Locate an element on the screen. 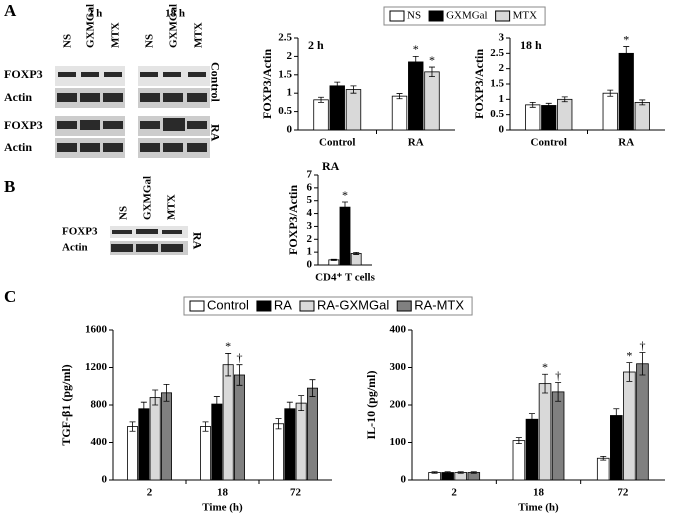 Image resolution: width=679 pixels, height=520 pixels. panel-label: C is located at coordinates (10, 296).